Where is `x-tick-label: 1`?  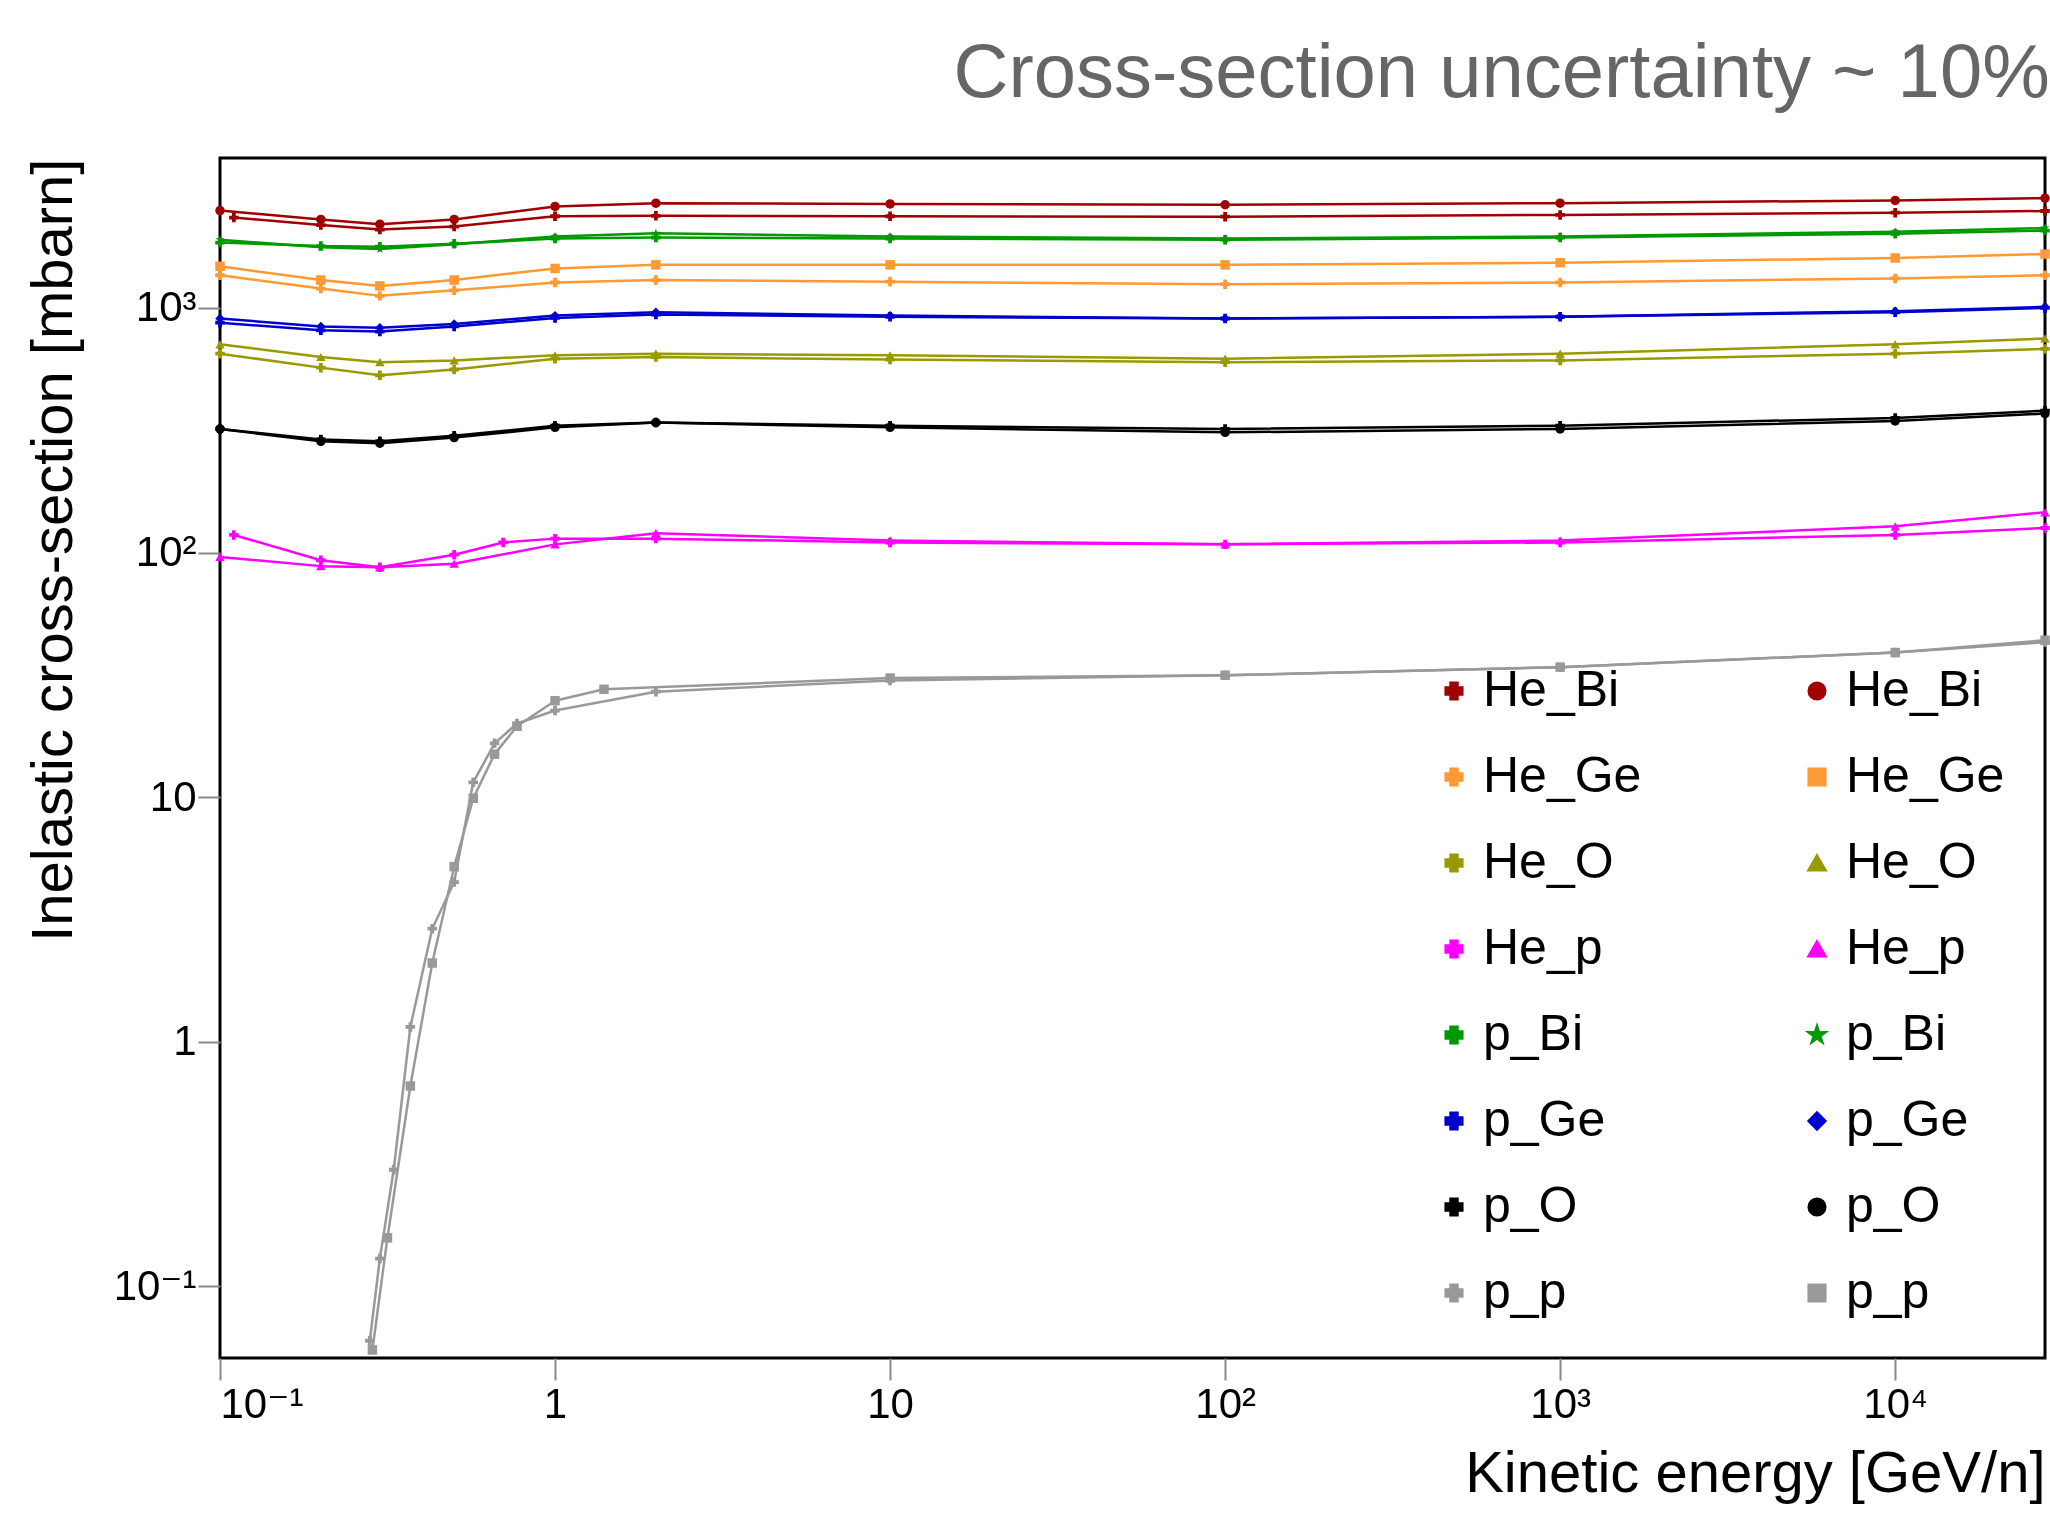
x-tick-label: 1 is located at coordinates (555, 1403).